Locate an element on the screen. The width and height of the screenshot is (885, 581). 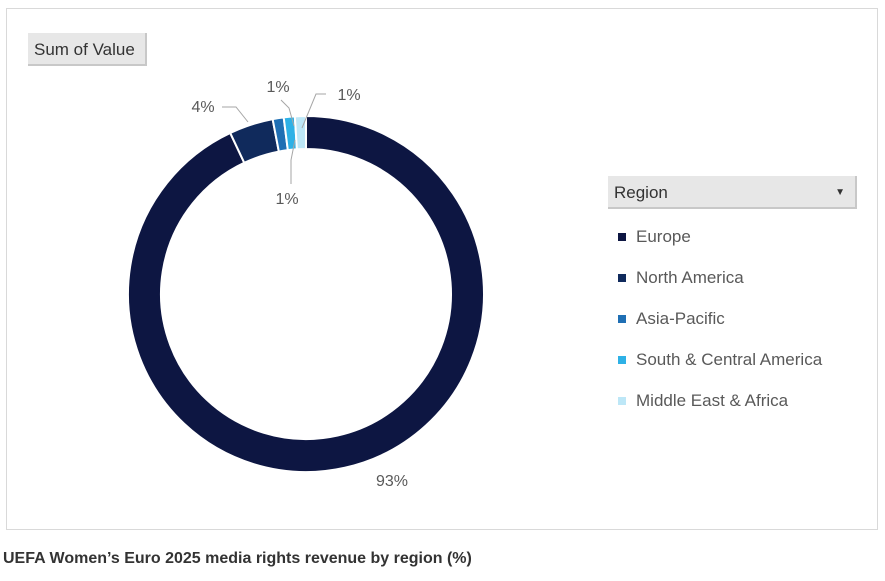
value-field-button: Sum of Value is located at coordinates (87, 49).